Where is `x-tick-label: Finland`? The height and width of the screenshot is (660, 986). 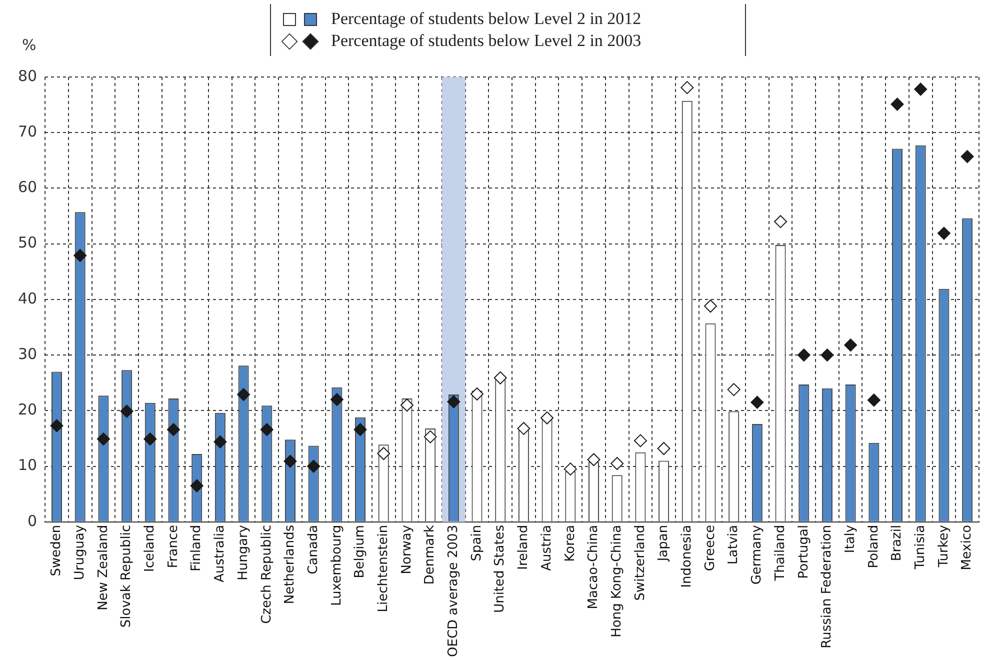
x-tick-label: Finland is located at coordinates (196, 548).